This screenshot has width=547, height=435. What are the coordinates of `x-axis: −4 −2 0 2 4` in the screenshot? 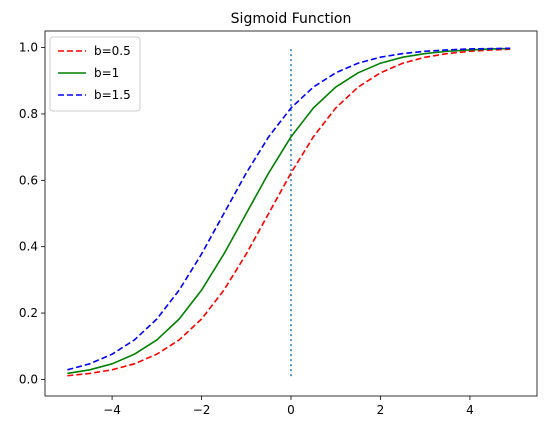 It's located at (288, 406).